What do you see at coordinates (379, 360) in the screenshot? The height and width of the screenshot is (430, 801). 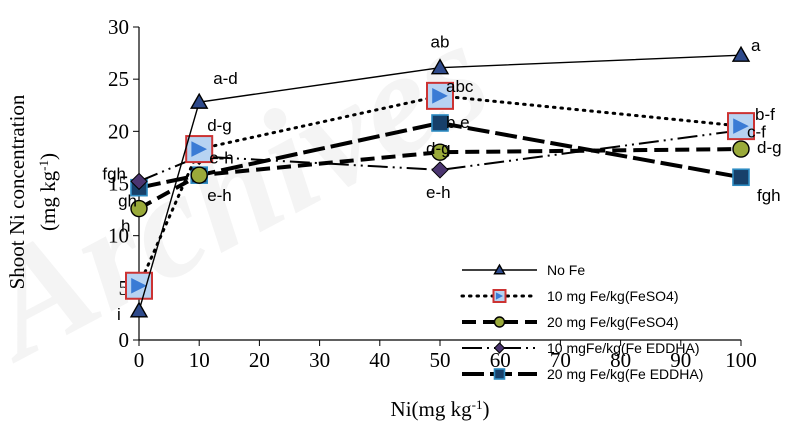 I see `x-tick-label: 40` at bounding box center [379, 360].